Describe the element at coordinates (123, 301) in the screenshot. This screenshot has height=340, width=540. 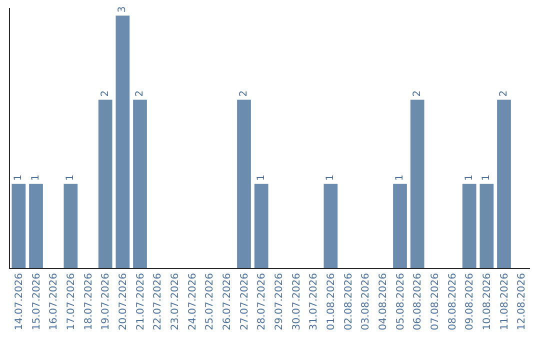
I see `x-tick-label: 20.07.2026` at that location.